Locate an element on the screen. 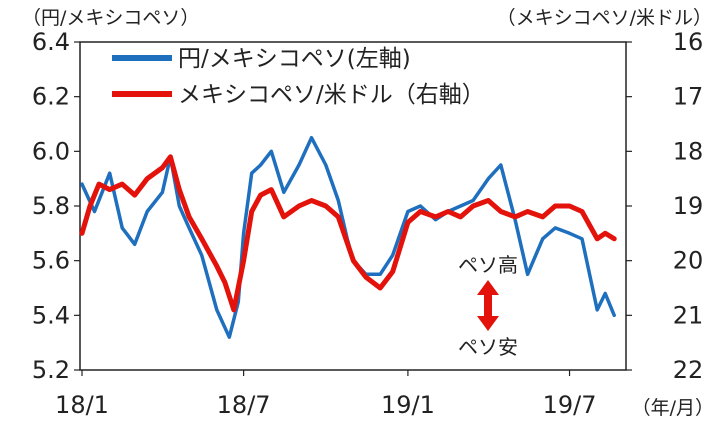  left-tick-label: 6.4 is located at coordinates (51, 42).